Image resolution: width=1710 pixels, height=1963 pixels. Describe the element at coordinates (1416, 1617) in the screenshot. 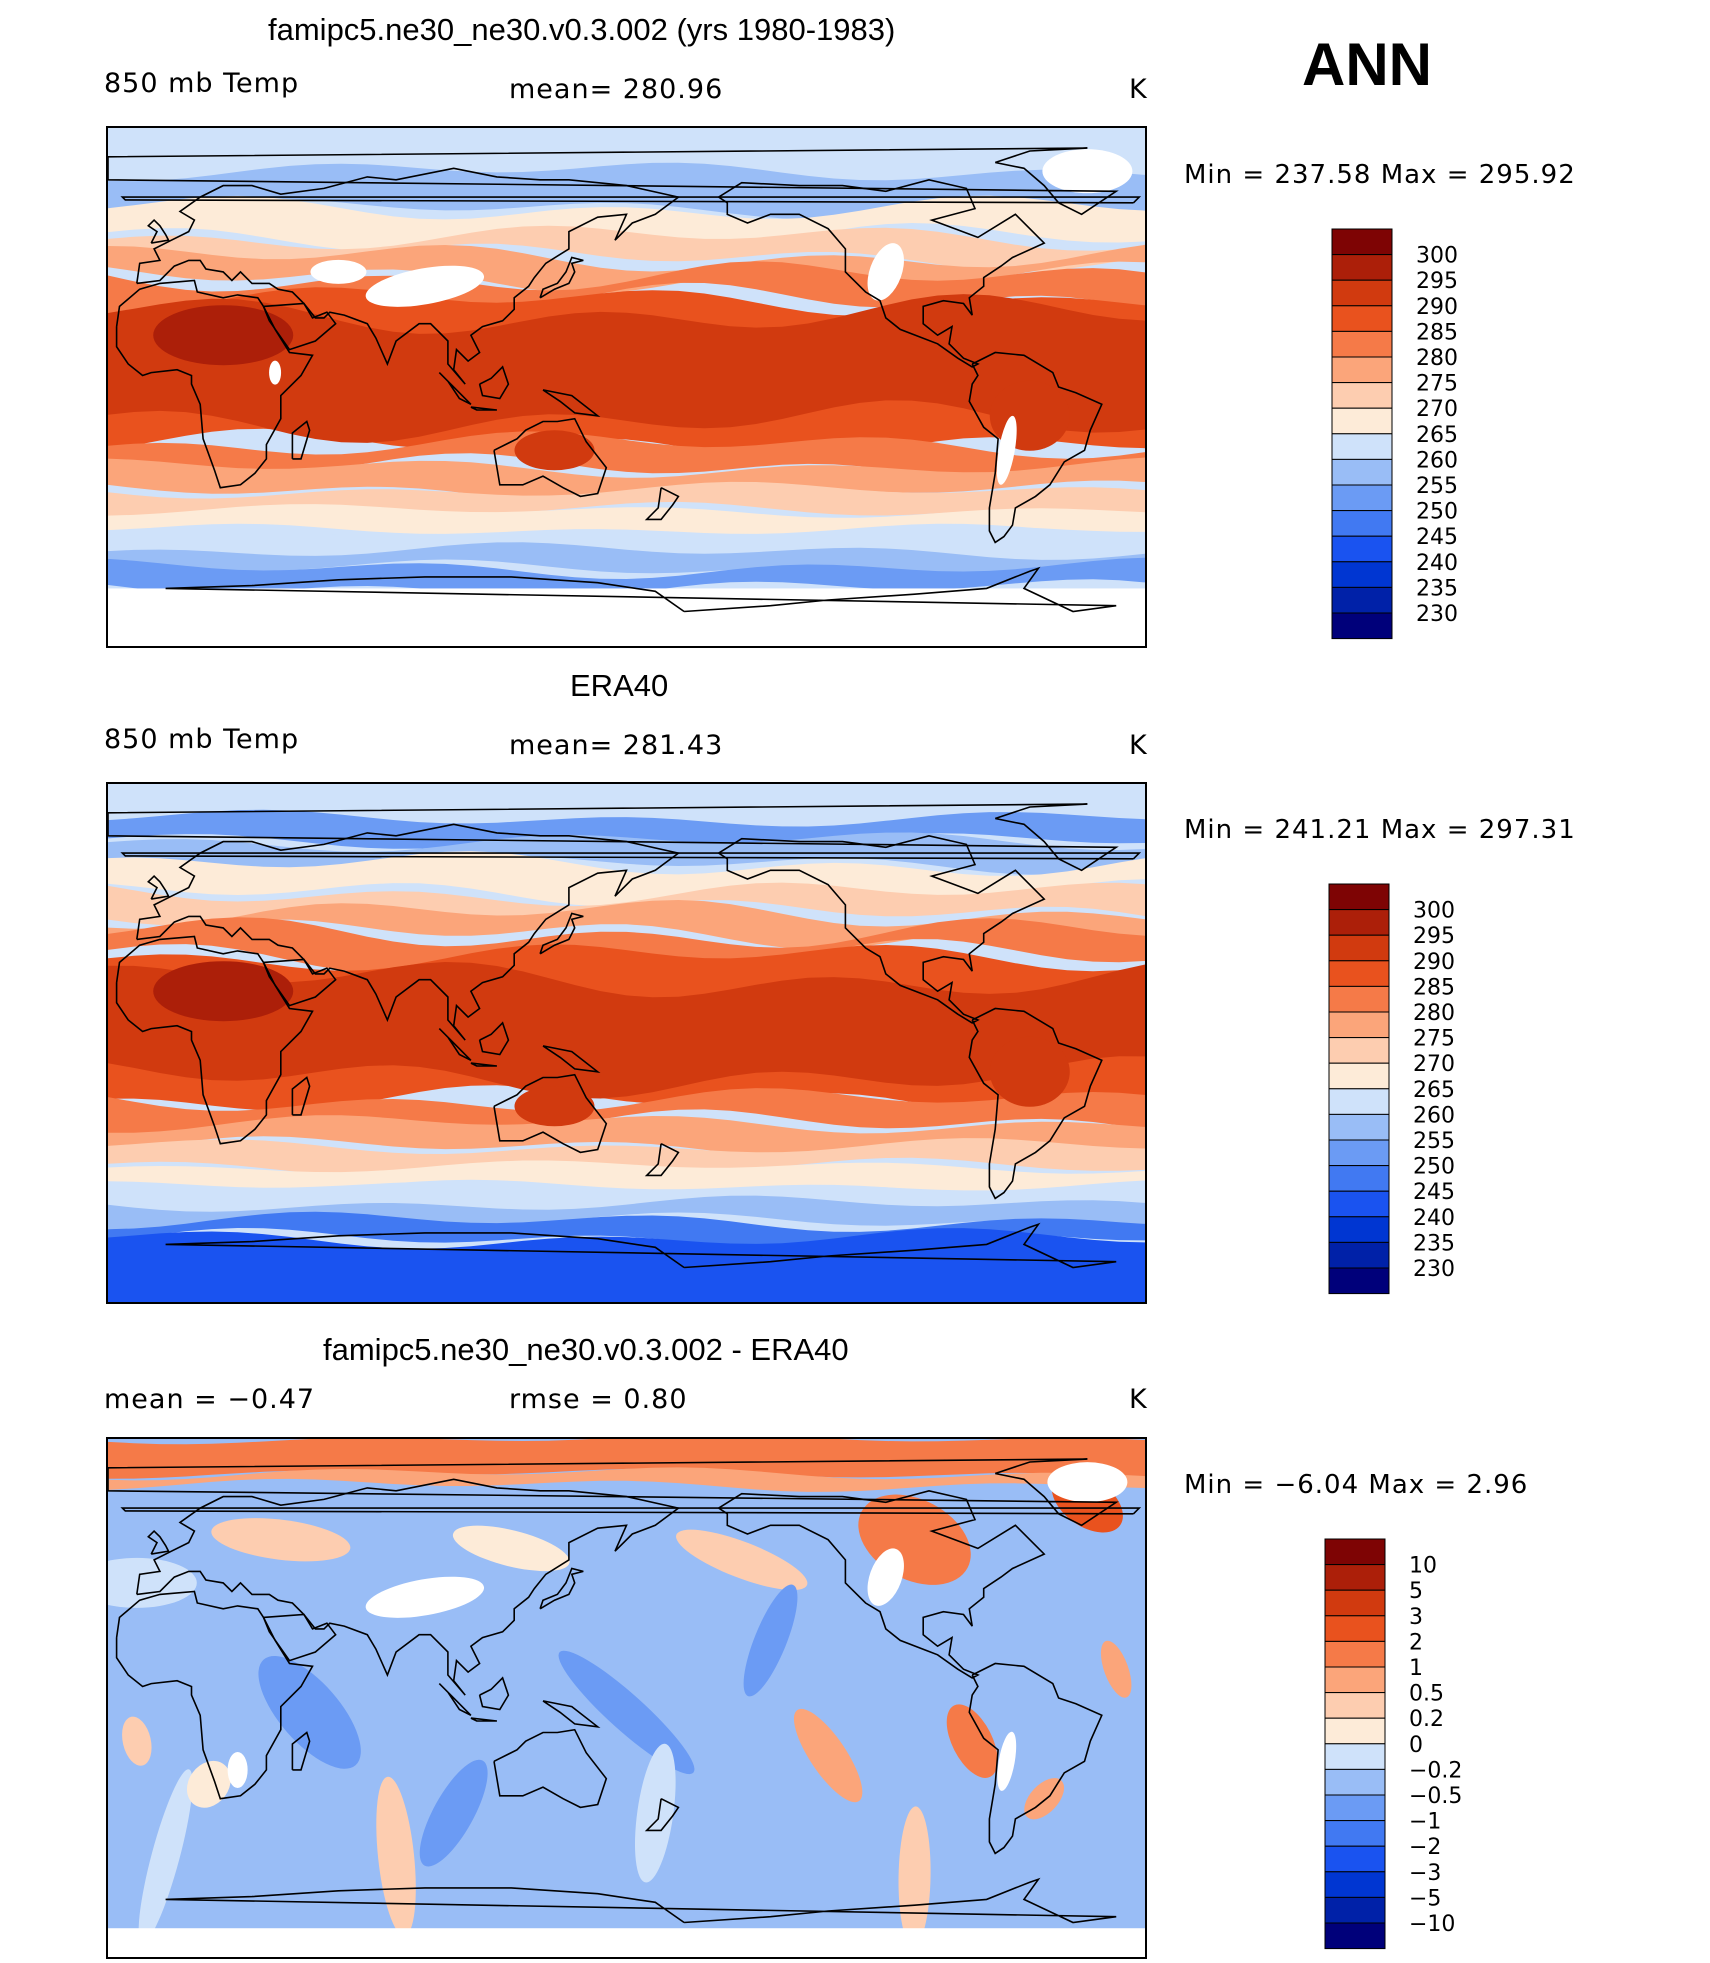

I see `colorbar-label: 3` at that location.